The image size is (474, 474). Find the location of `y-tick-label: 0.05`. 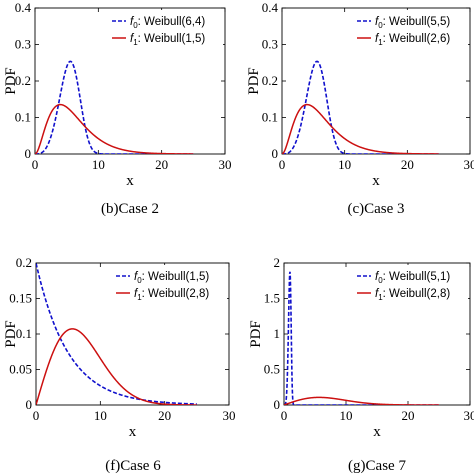

y-tick-label: 0.05 is located at coordinates (20, 369).